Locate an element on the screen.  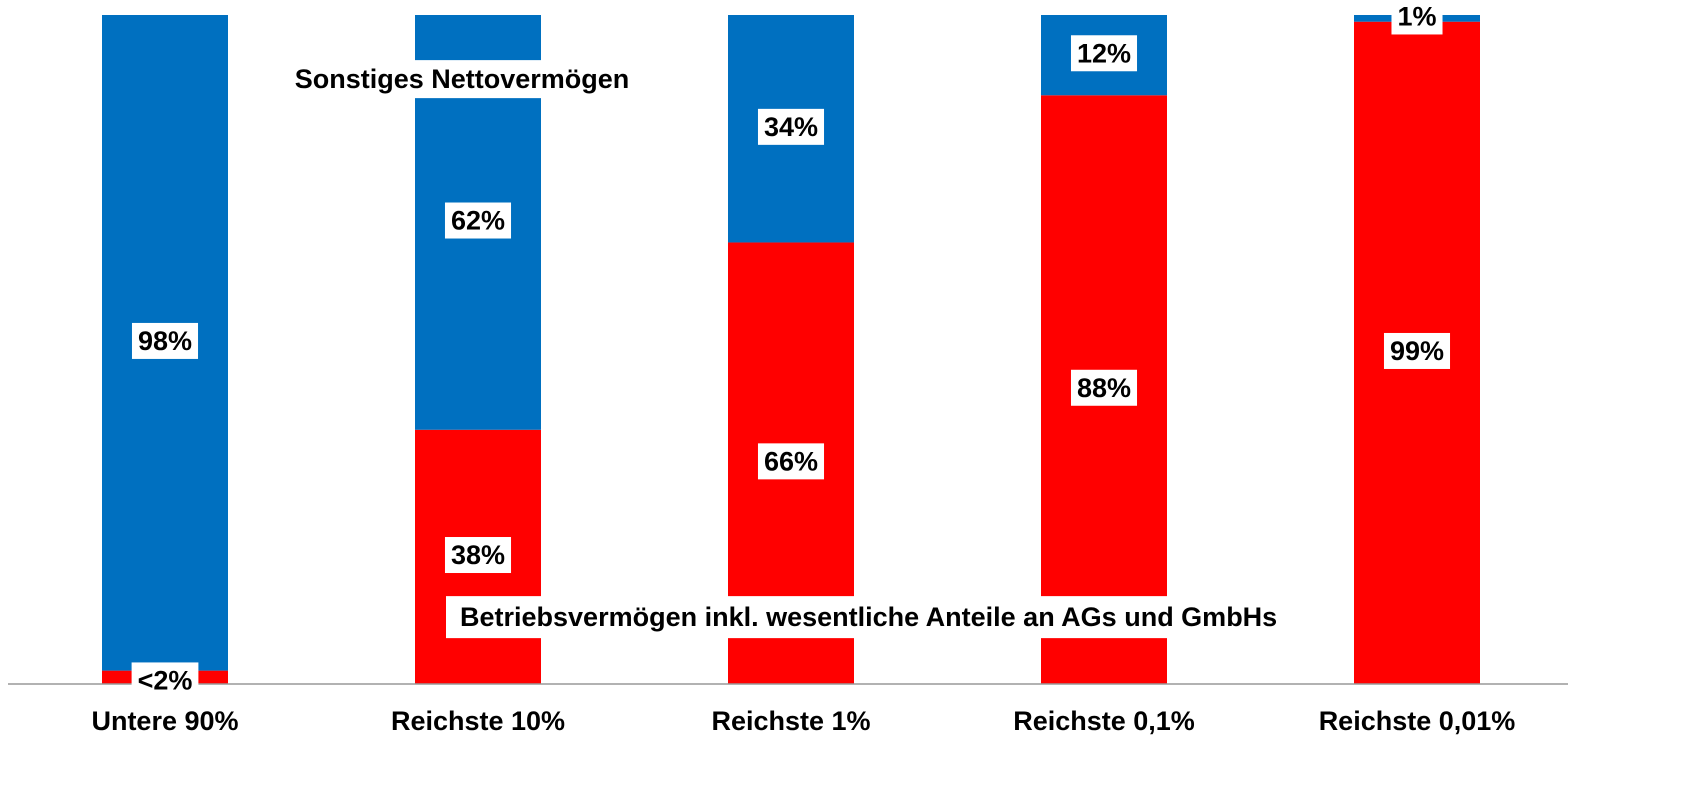
value-label: 12% is located at coordinates (1104, 53).